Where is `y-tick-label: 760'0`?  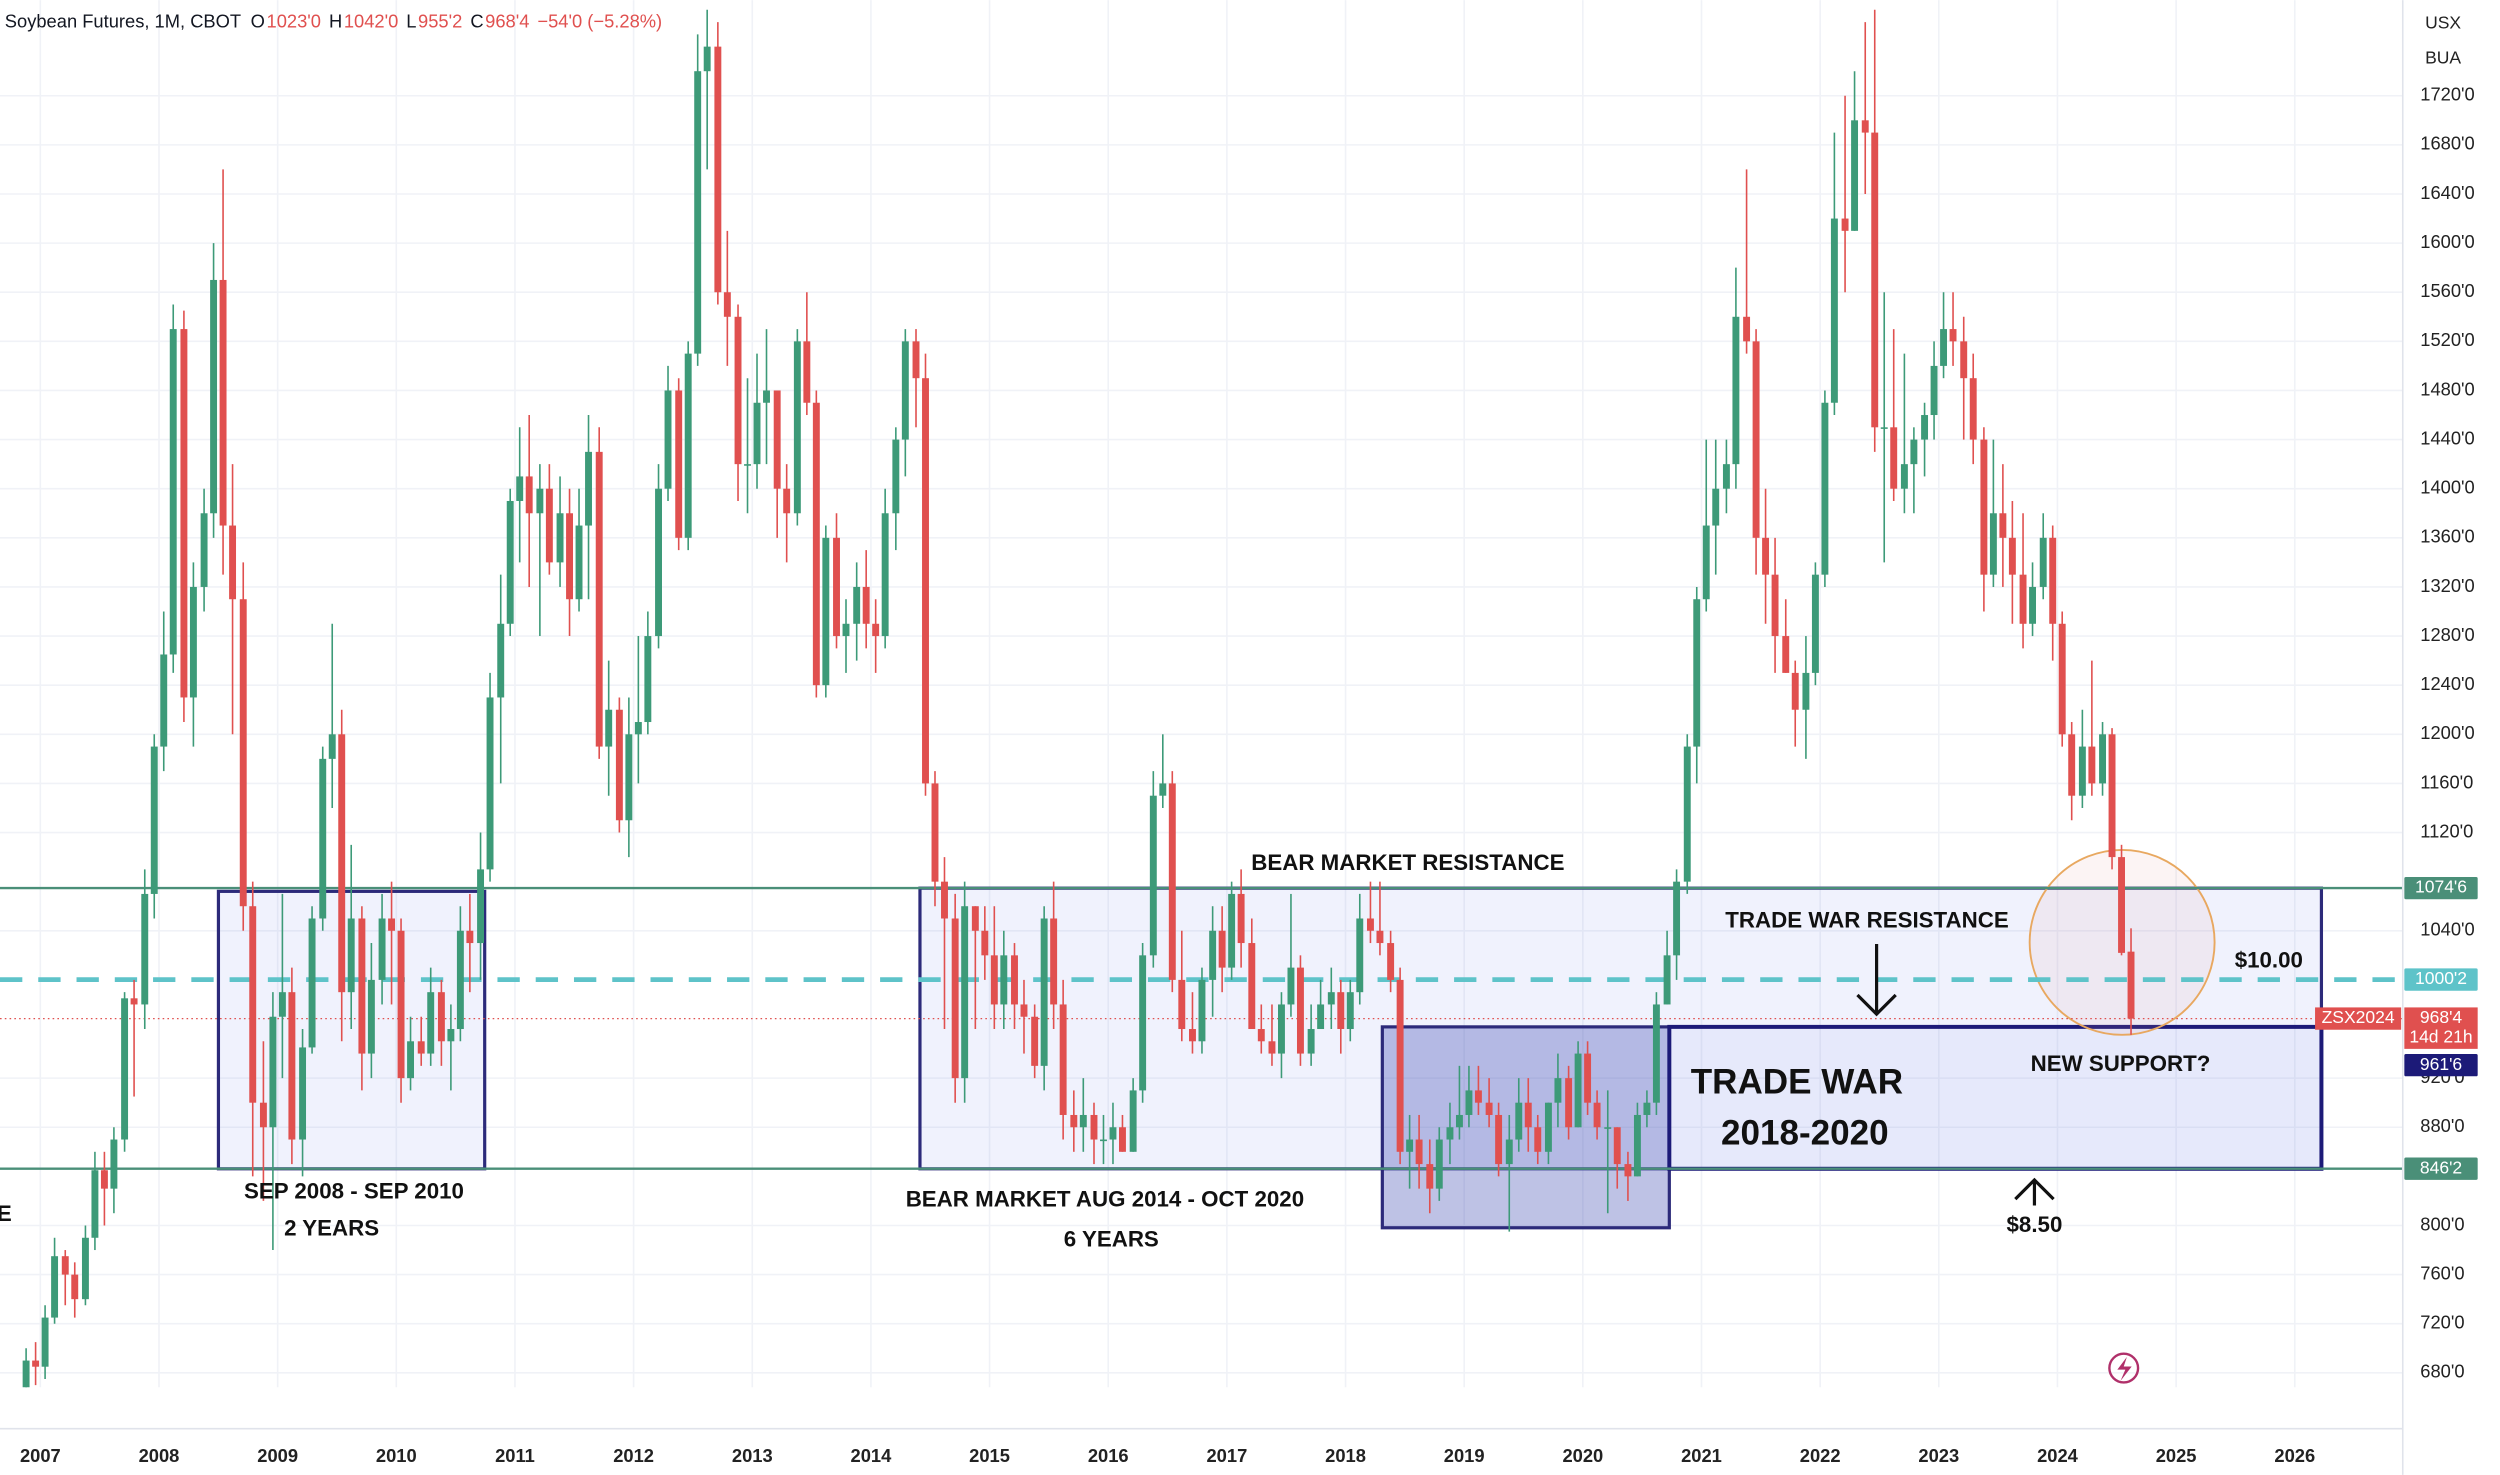
y-tick-label: 760'0 is located at coordinates (2442, 1272).